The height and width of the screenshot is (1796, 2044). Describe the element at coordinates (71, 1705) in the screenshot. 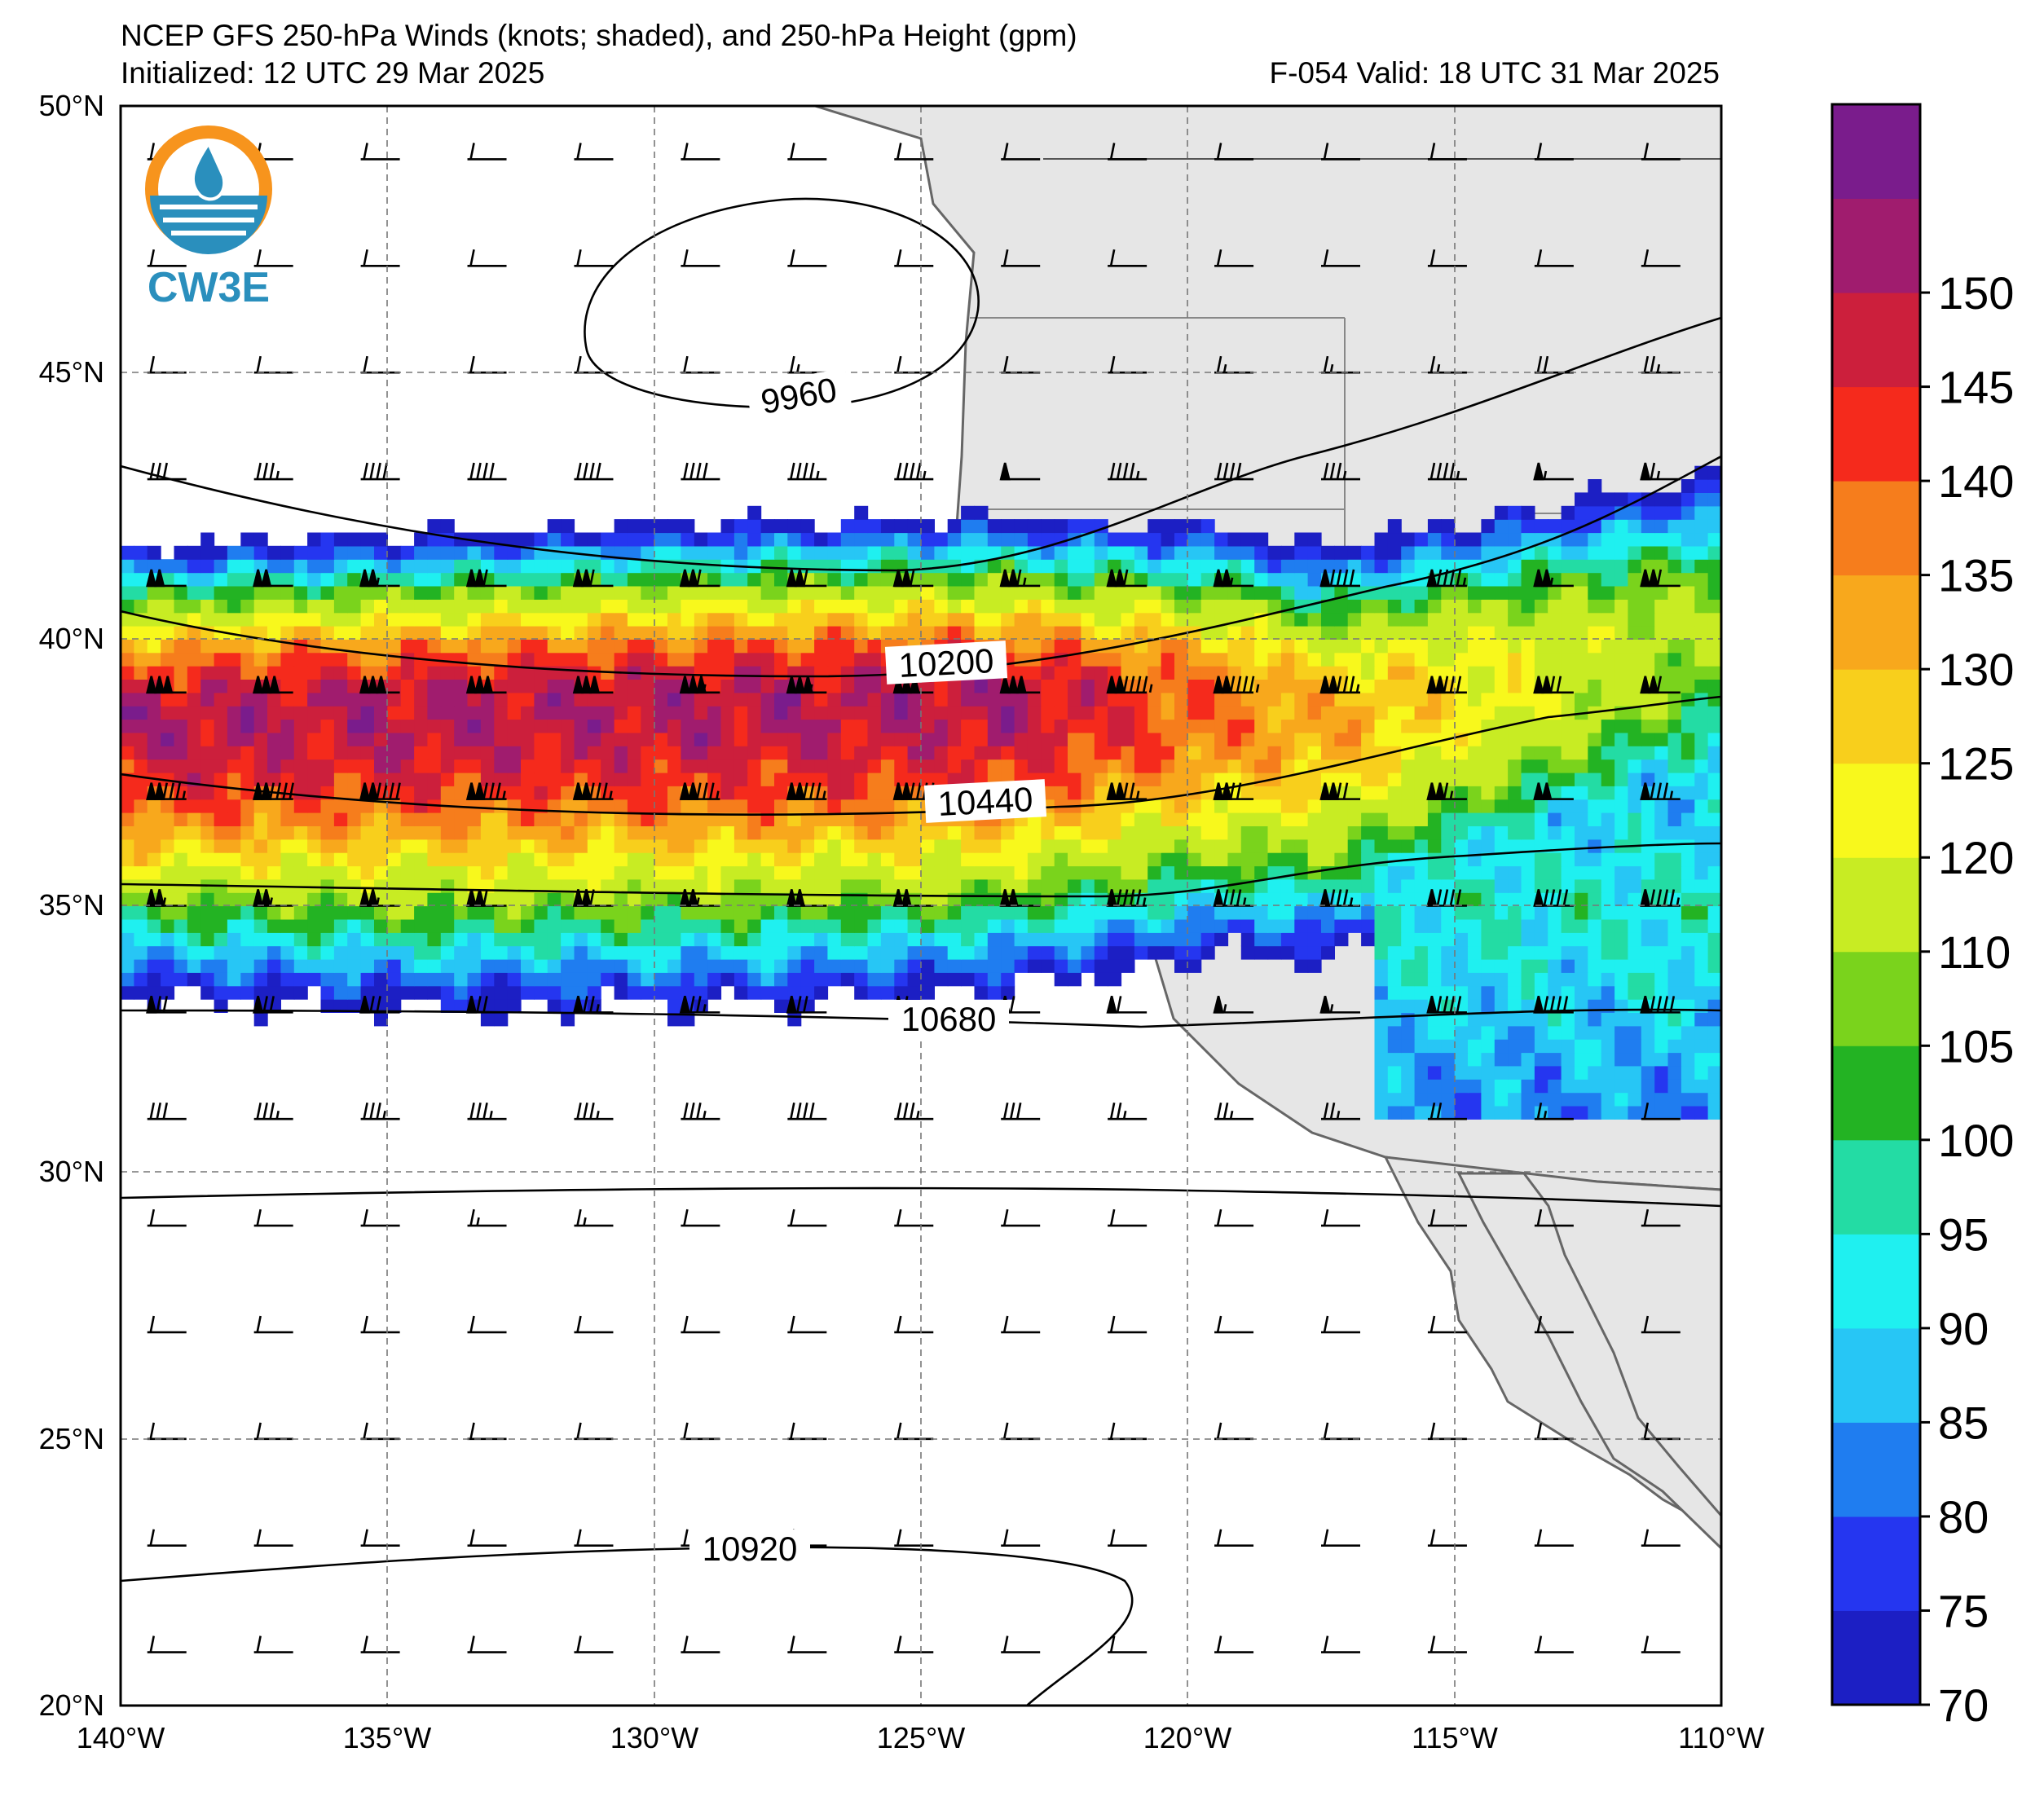

I see `lat-label: 20°N` at that location.